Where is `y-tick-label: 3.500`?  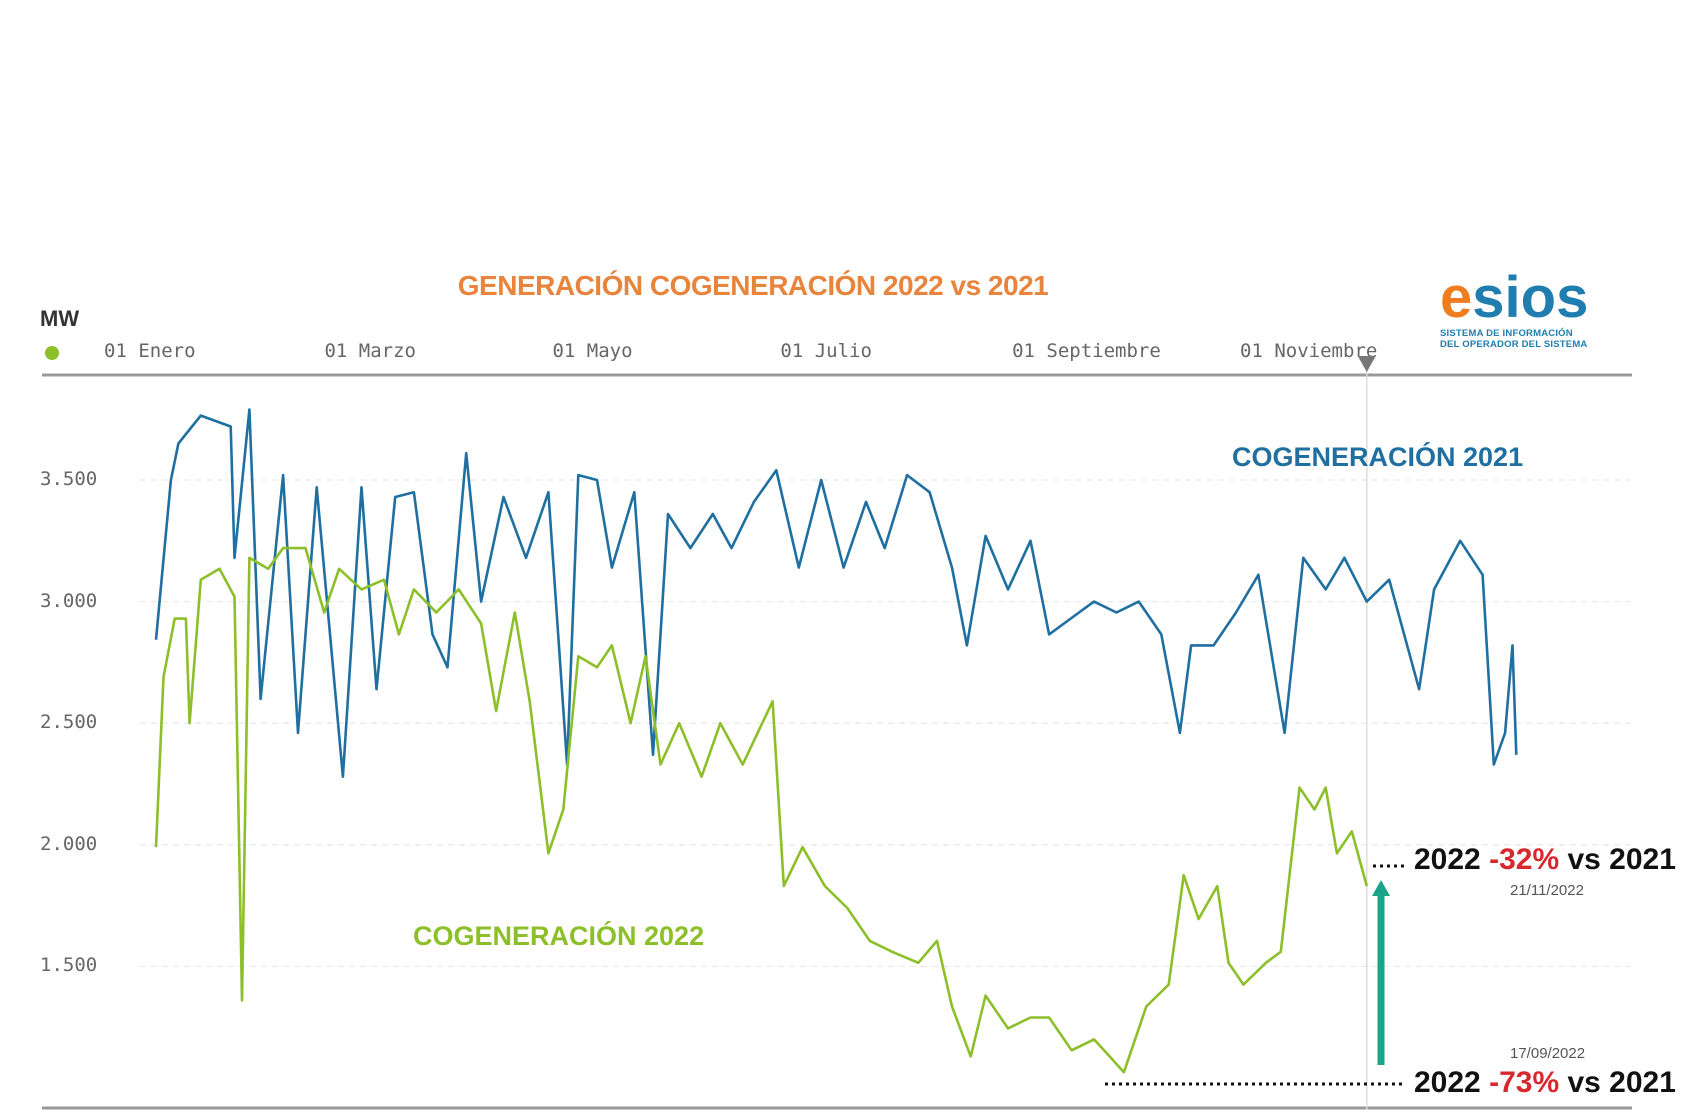
y-tick-label: 3.500 is located at coordinates (69, 479).